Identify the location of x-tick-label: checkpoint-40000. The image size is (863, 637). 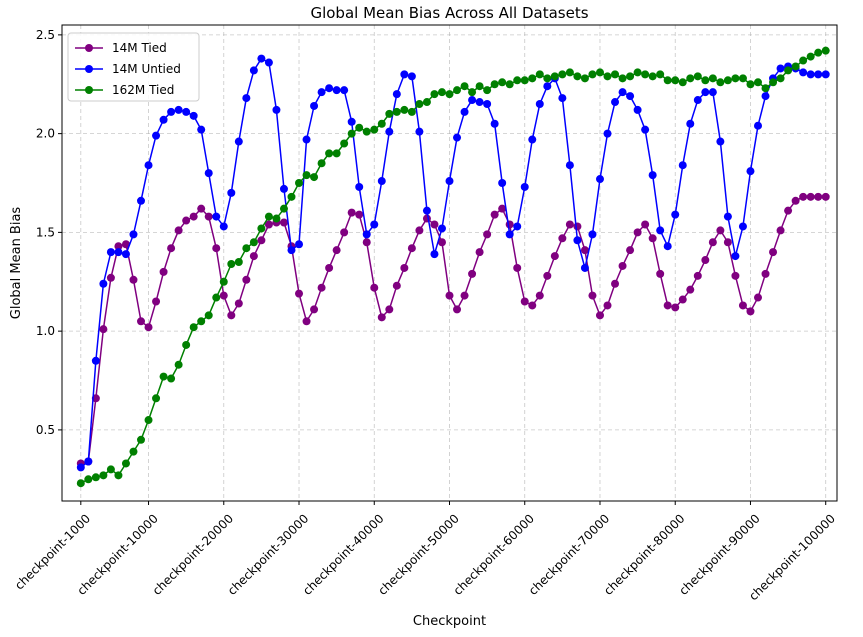
(343, 554).